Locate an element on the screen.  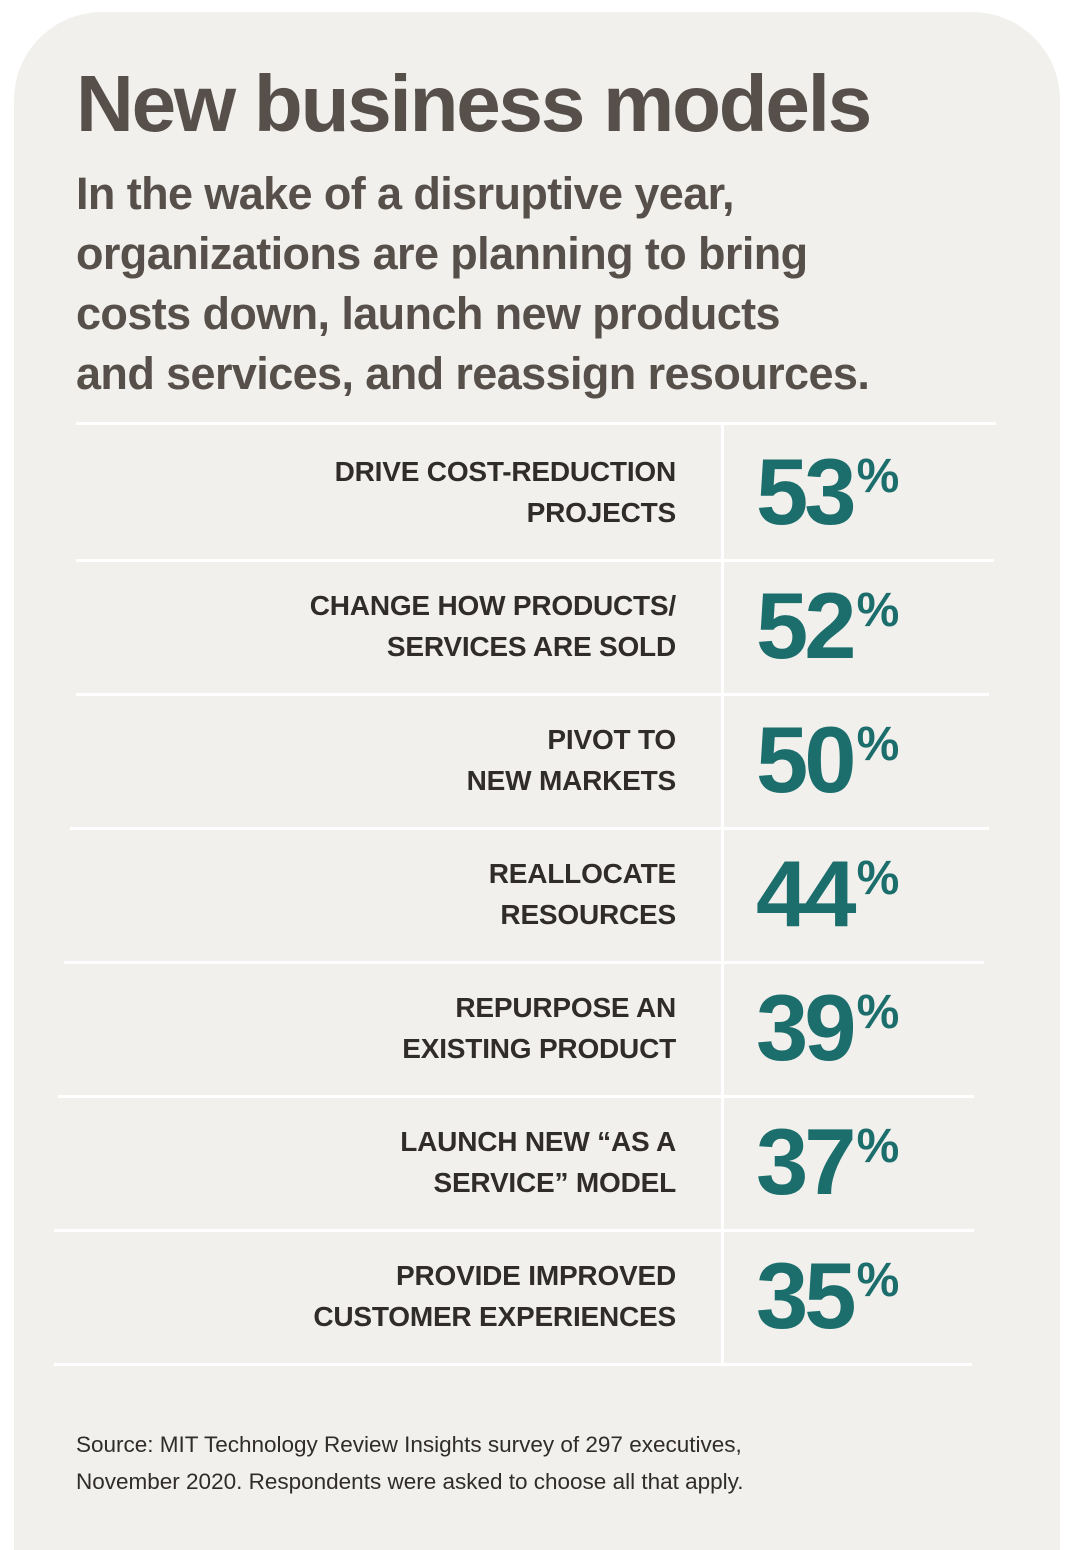
row-label-line: RESOURCES is located at coordinates (588, 914).